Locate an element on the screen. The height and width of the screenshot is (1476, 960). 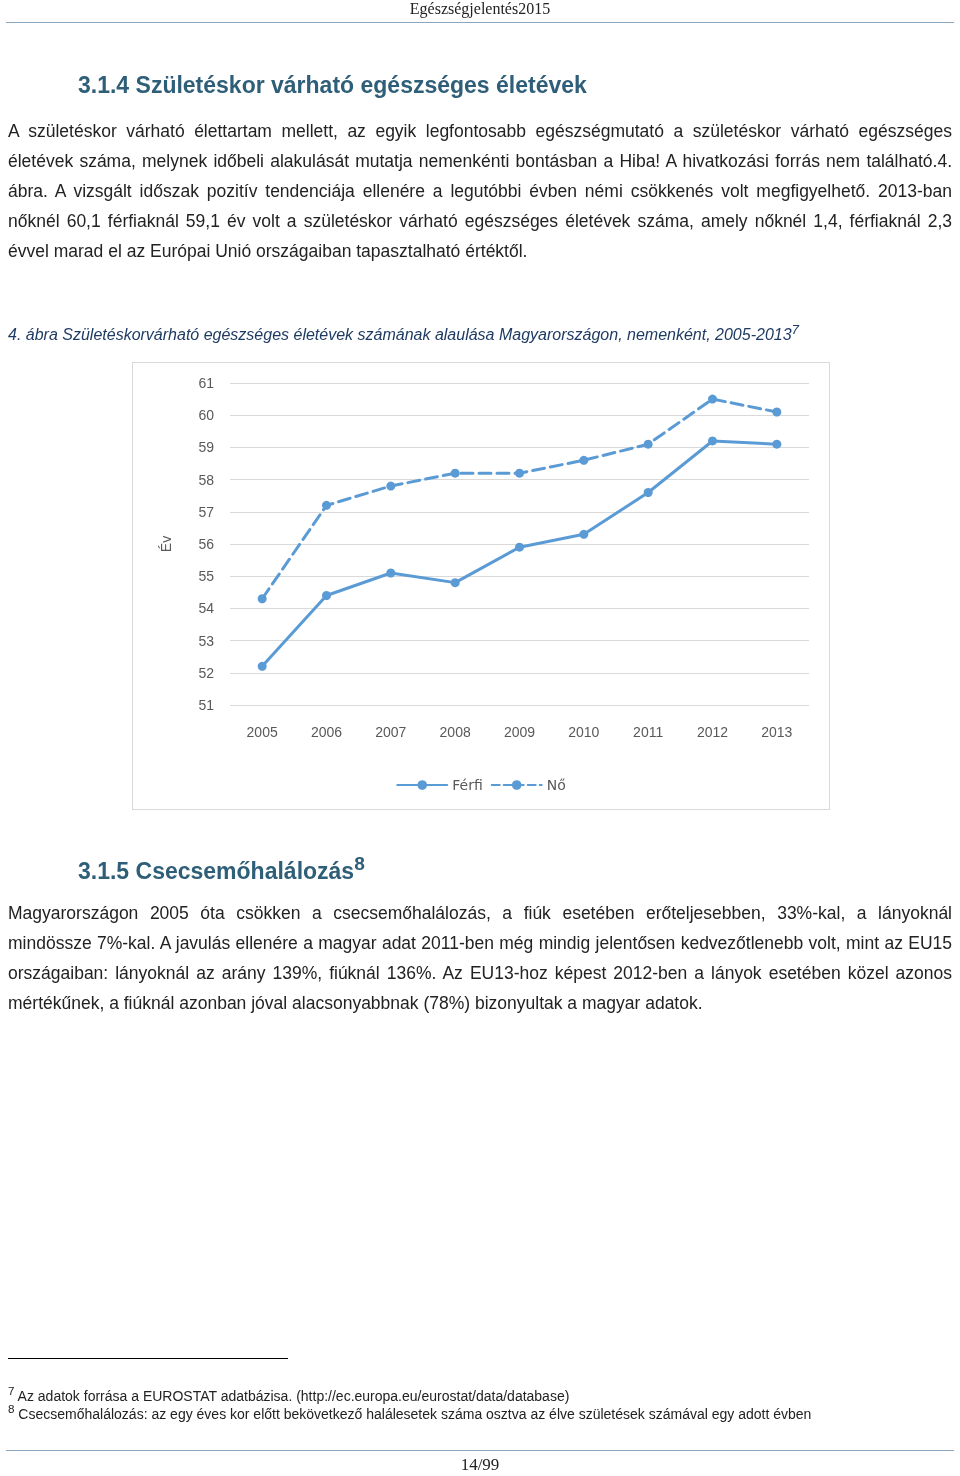
x-tick-label: 2009 is located at coordinates (519, 732).